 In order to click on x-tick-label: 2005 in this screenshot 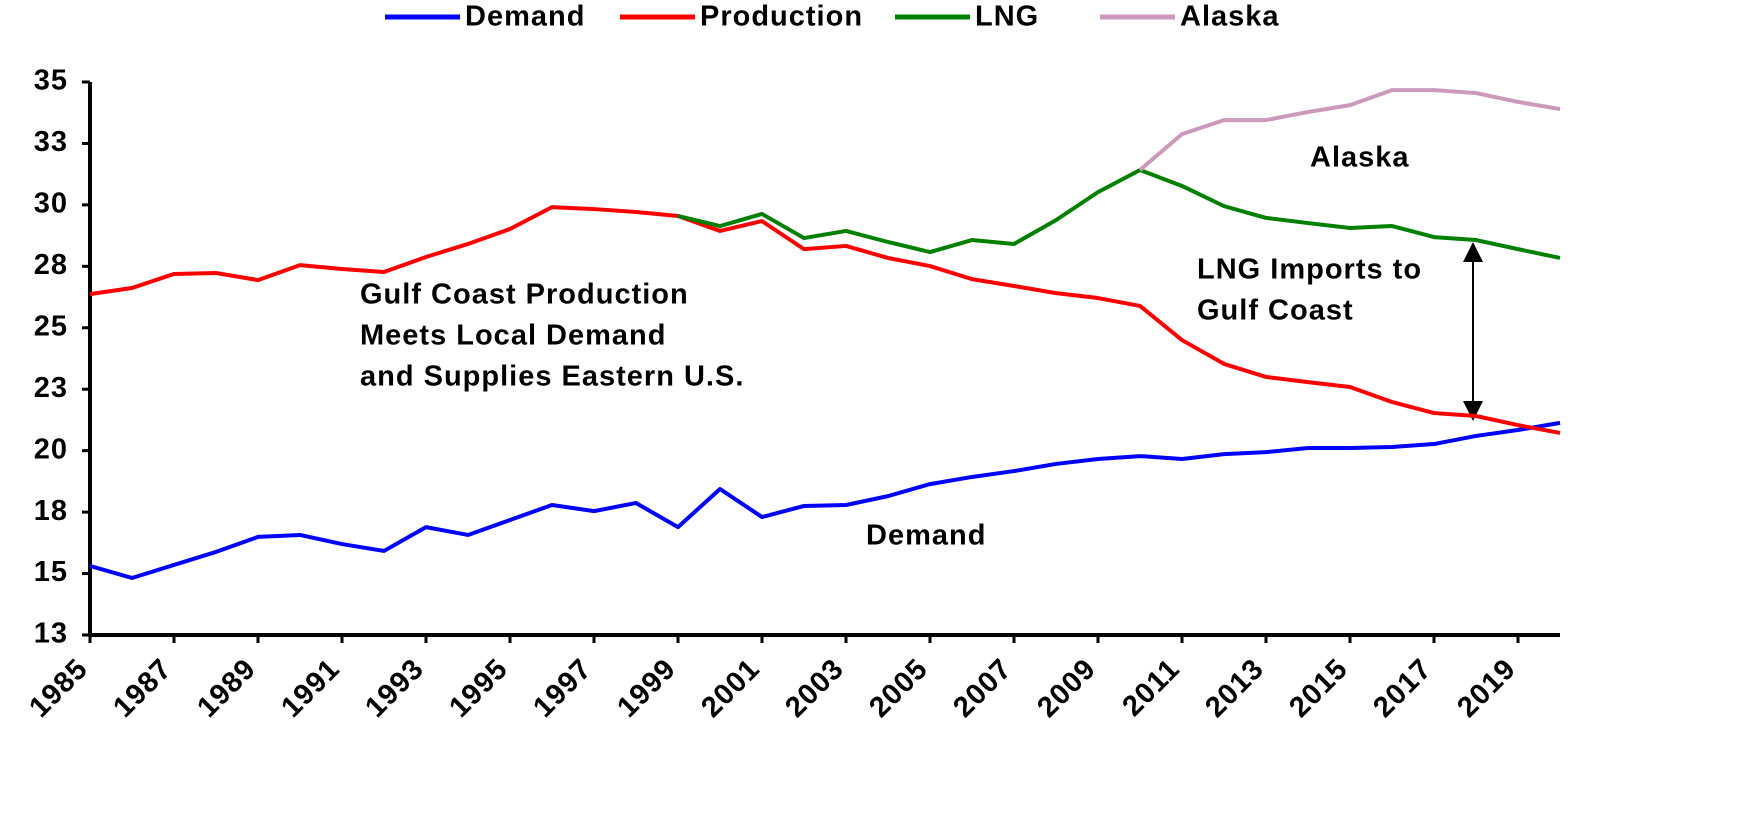, I will do `click(898, 688)`.